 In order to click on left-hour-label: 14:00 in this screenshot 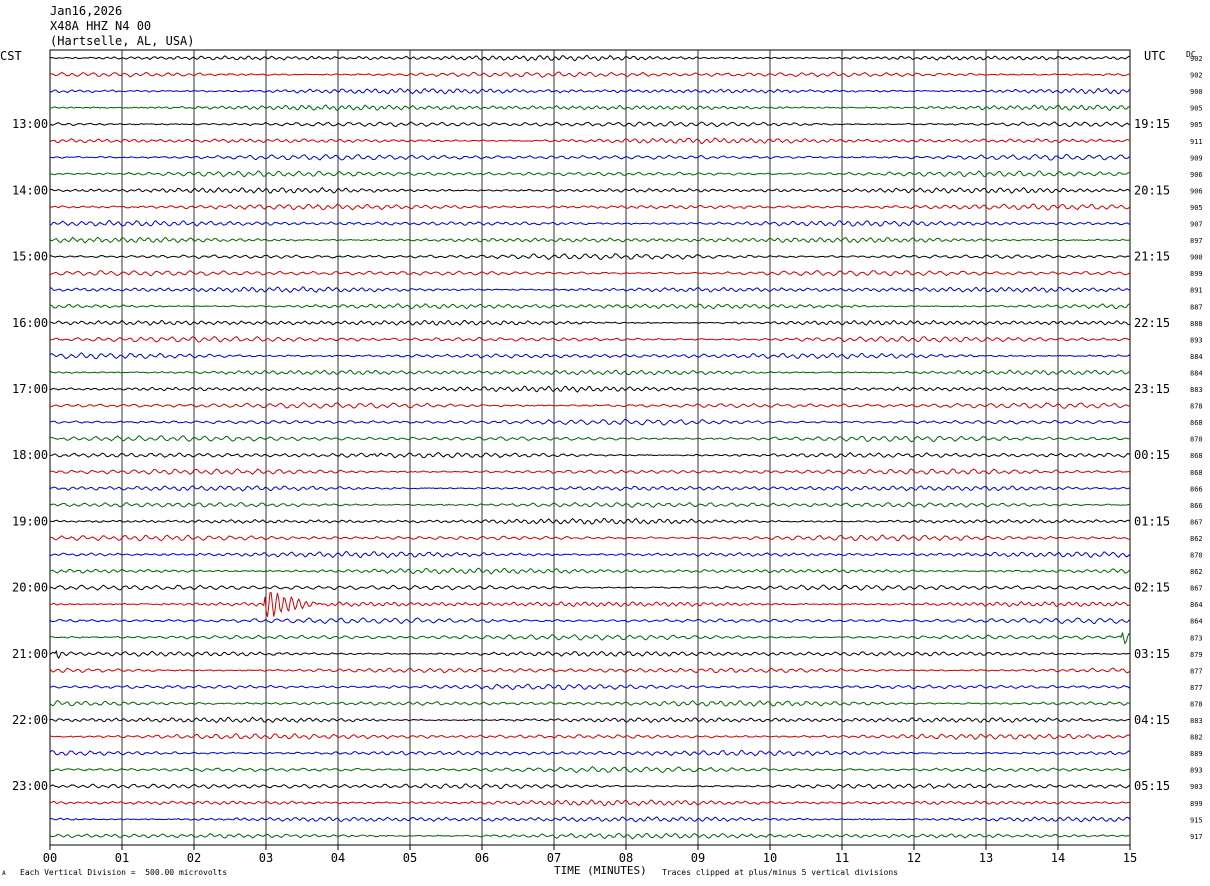, I will do `click(30, 190)`.